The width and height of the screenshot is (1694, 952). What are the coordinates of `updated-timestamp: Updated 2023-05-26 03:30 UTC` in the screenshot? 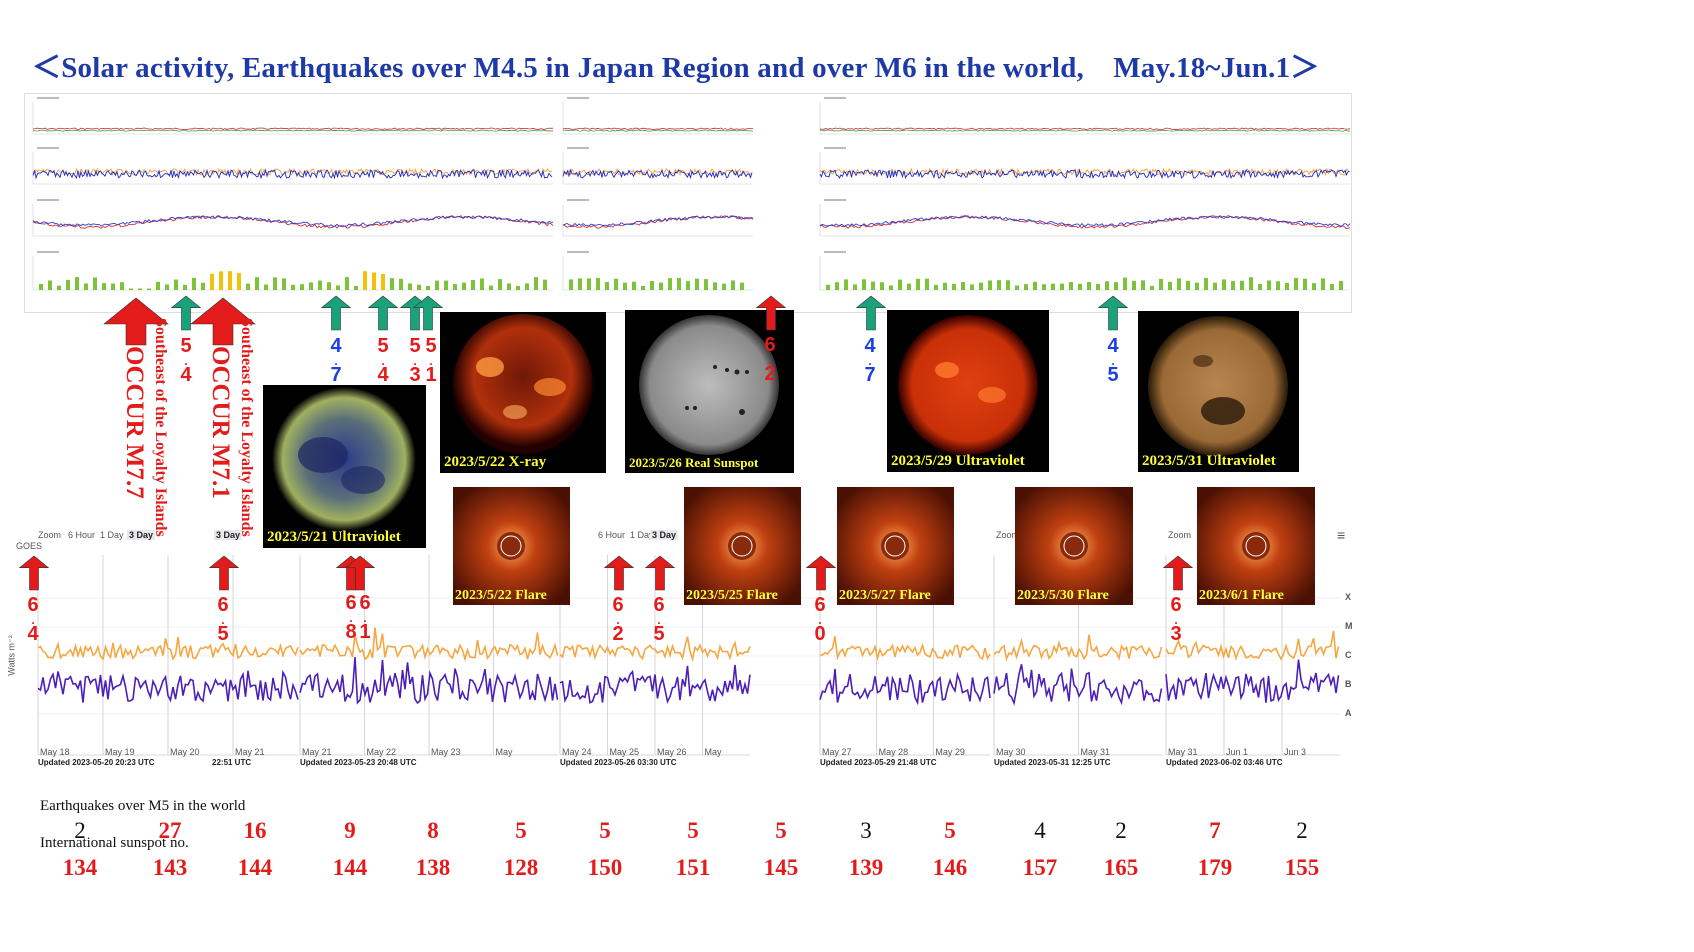 It's located at (618, 762).